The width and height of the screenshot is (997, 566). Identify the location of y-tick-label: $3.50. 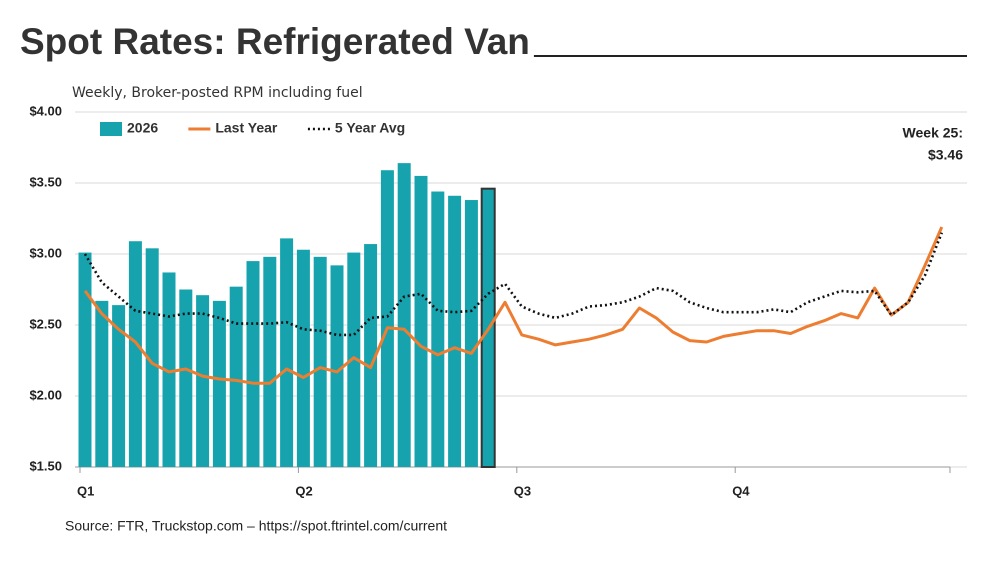
(45, 181).